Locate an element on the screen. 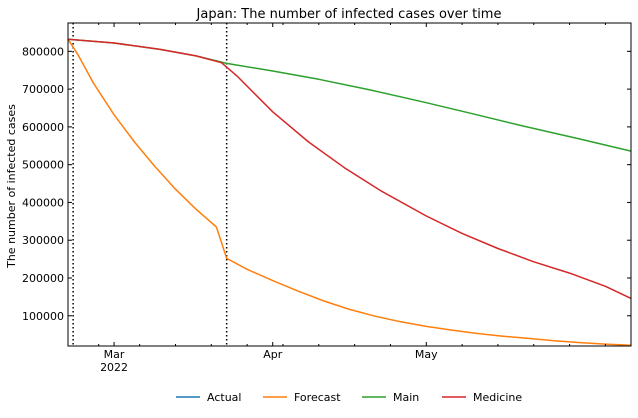 The width and height of the screenshot is (638, 418). y-tick-label: 100000 is located at coordinates (43, 316).